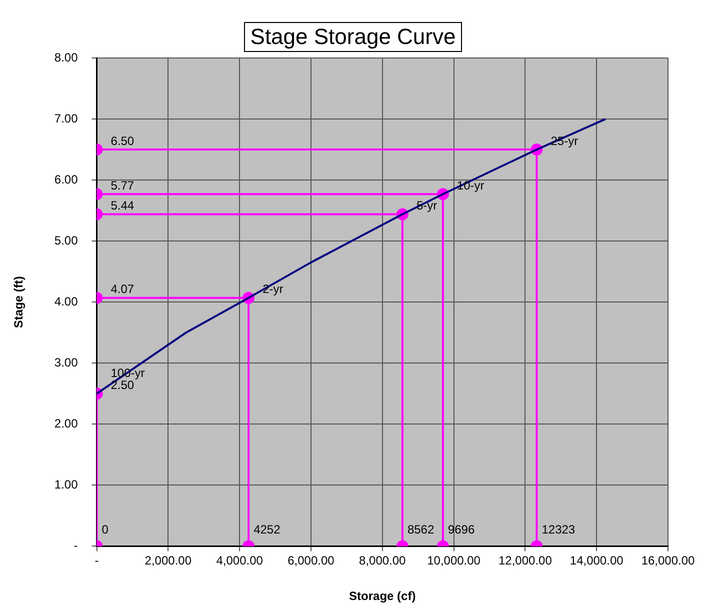  Describe the element at coordinates (240, 561) in the screenshot. I see `x-tick-label: 4,000.00` at that location.